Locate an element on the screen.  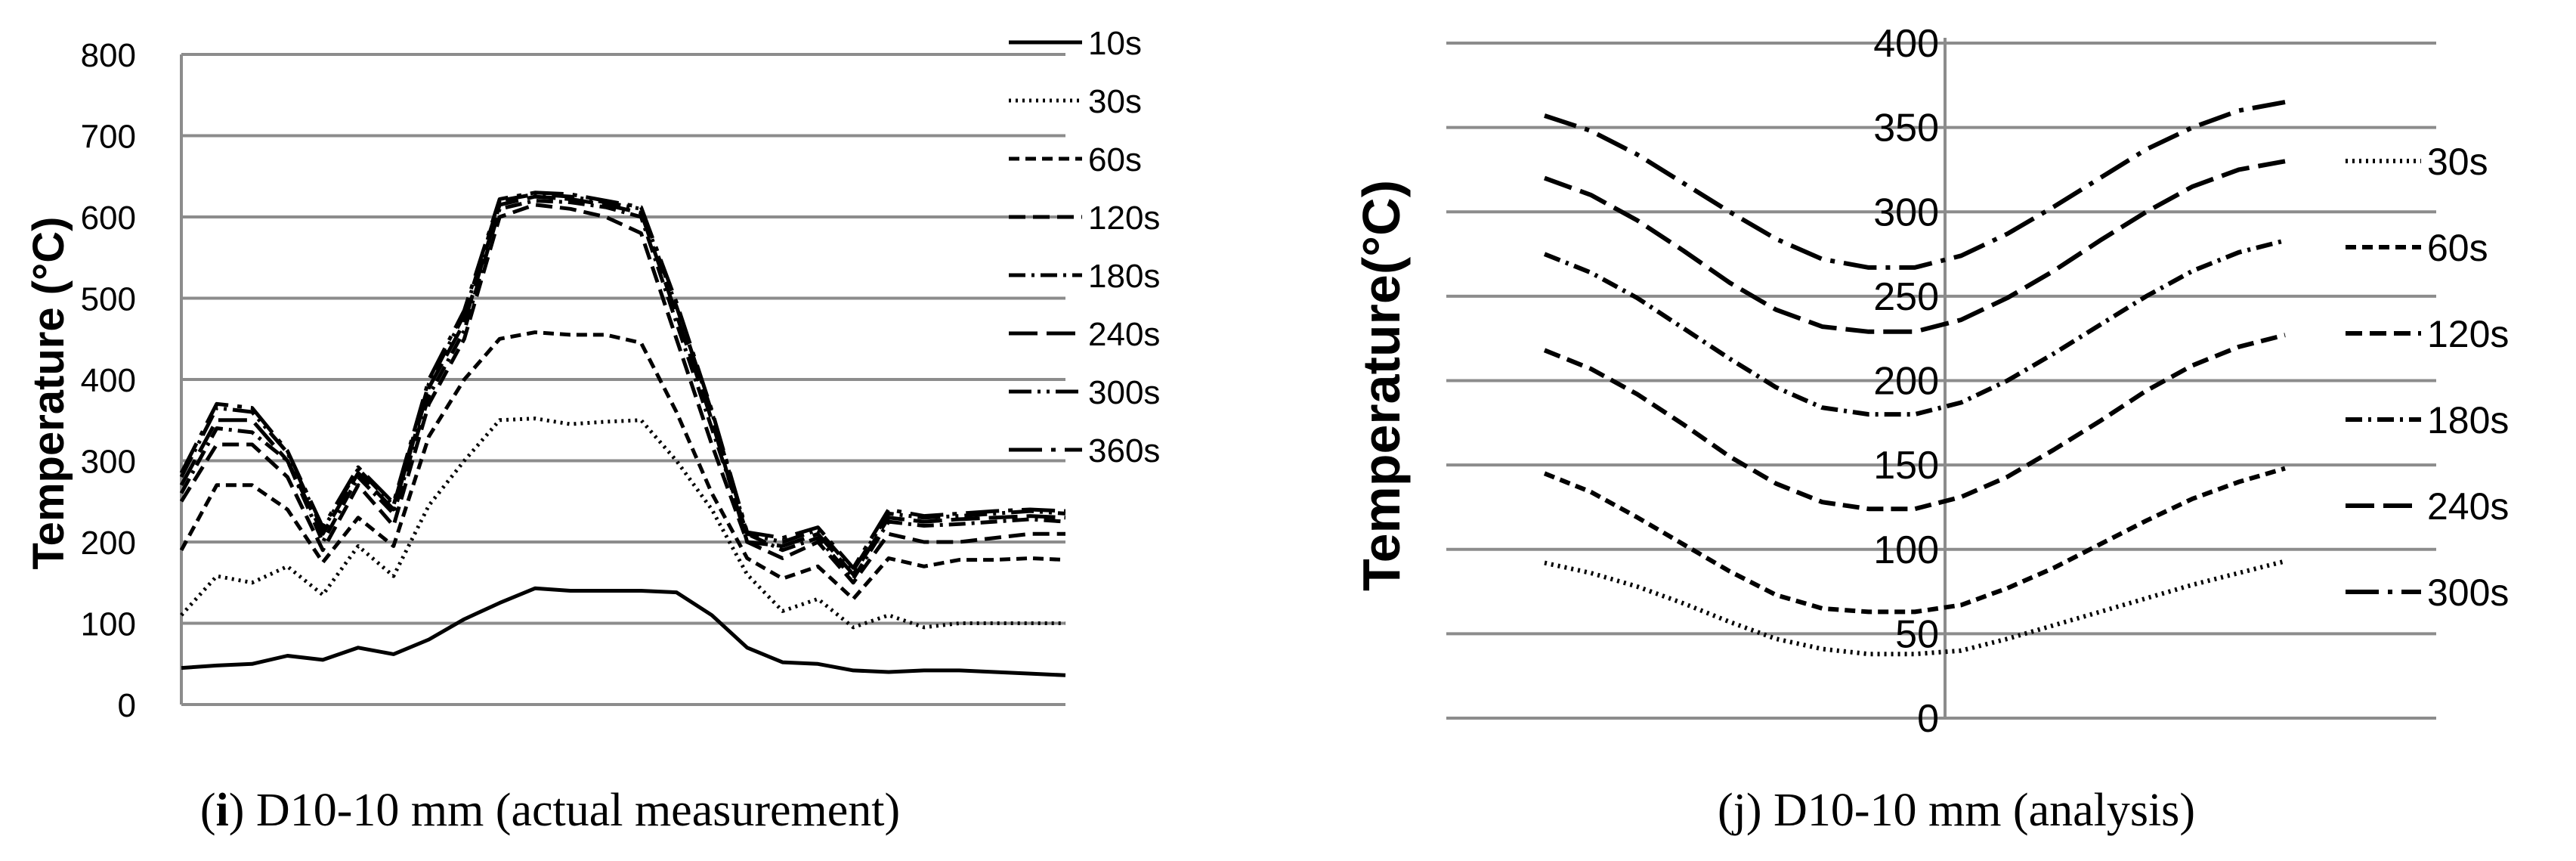
y-axis-title: Temperature(°C) is located at coordinates (1381, 385).